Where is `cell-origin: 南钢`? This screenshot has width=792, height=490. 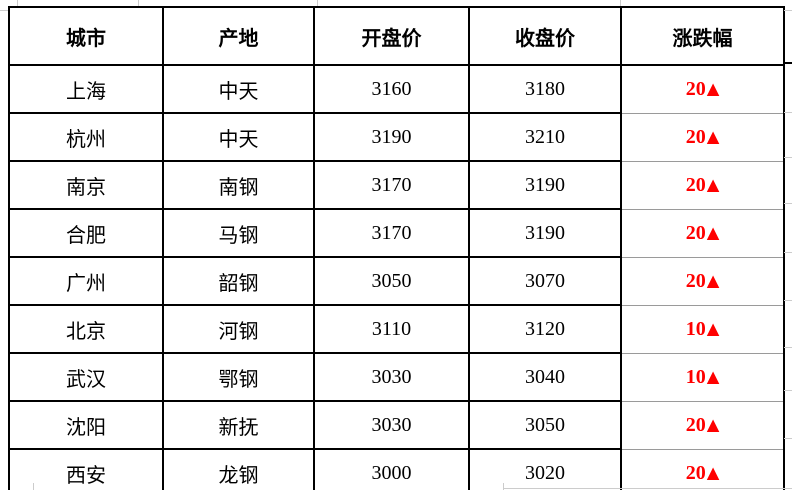 cell-origin: 南钢 is located at coordinates (238, 185).